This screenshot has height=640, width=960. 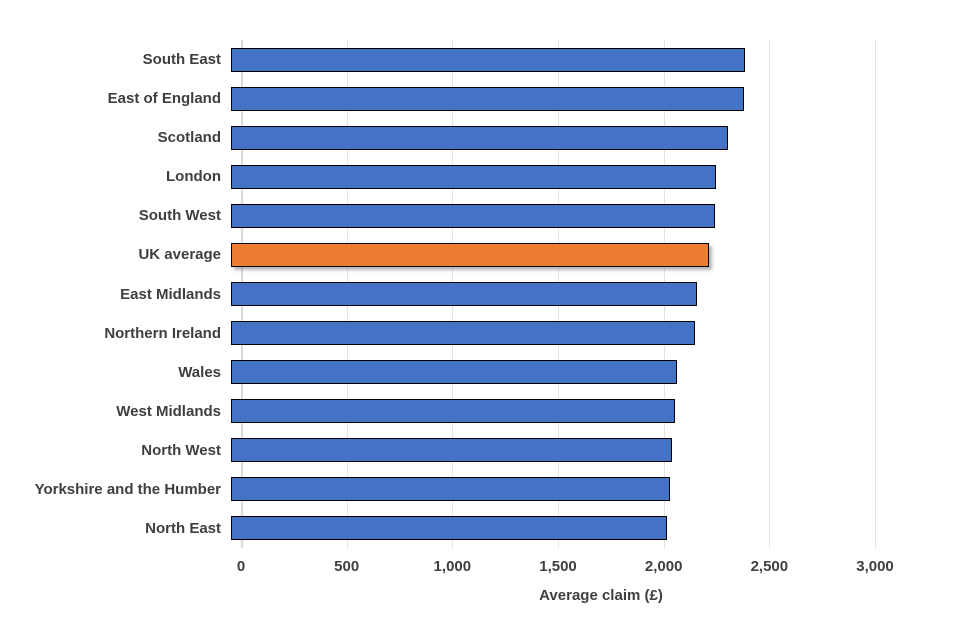 I want to click on bar-row: Wales, so click(x=480, y=372).